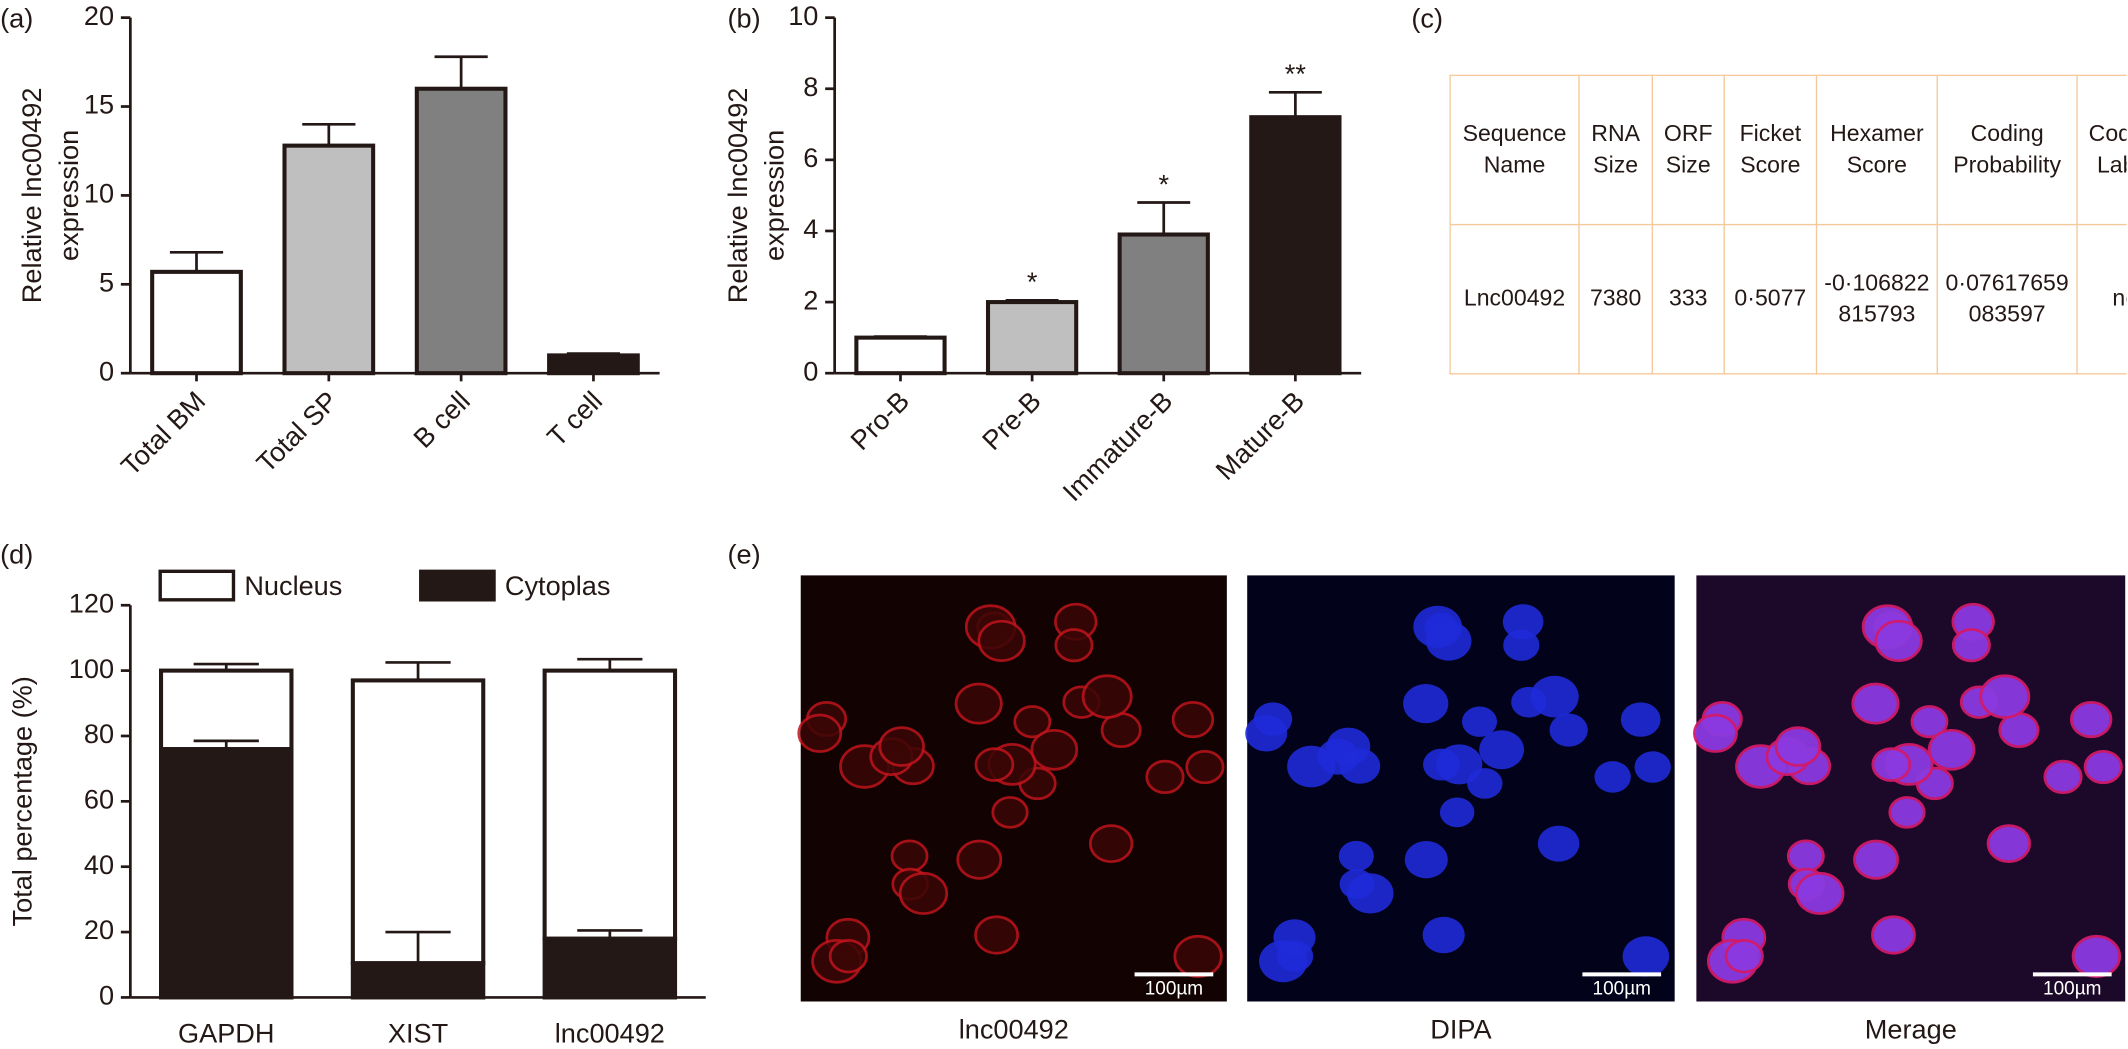  What do you see at coordinates (2007, 150) in the screenshot?
I see `table-cell: Coding Probability` at bounding box center [2007, 150].